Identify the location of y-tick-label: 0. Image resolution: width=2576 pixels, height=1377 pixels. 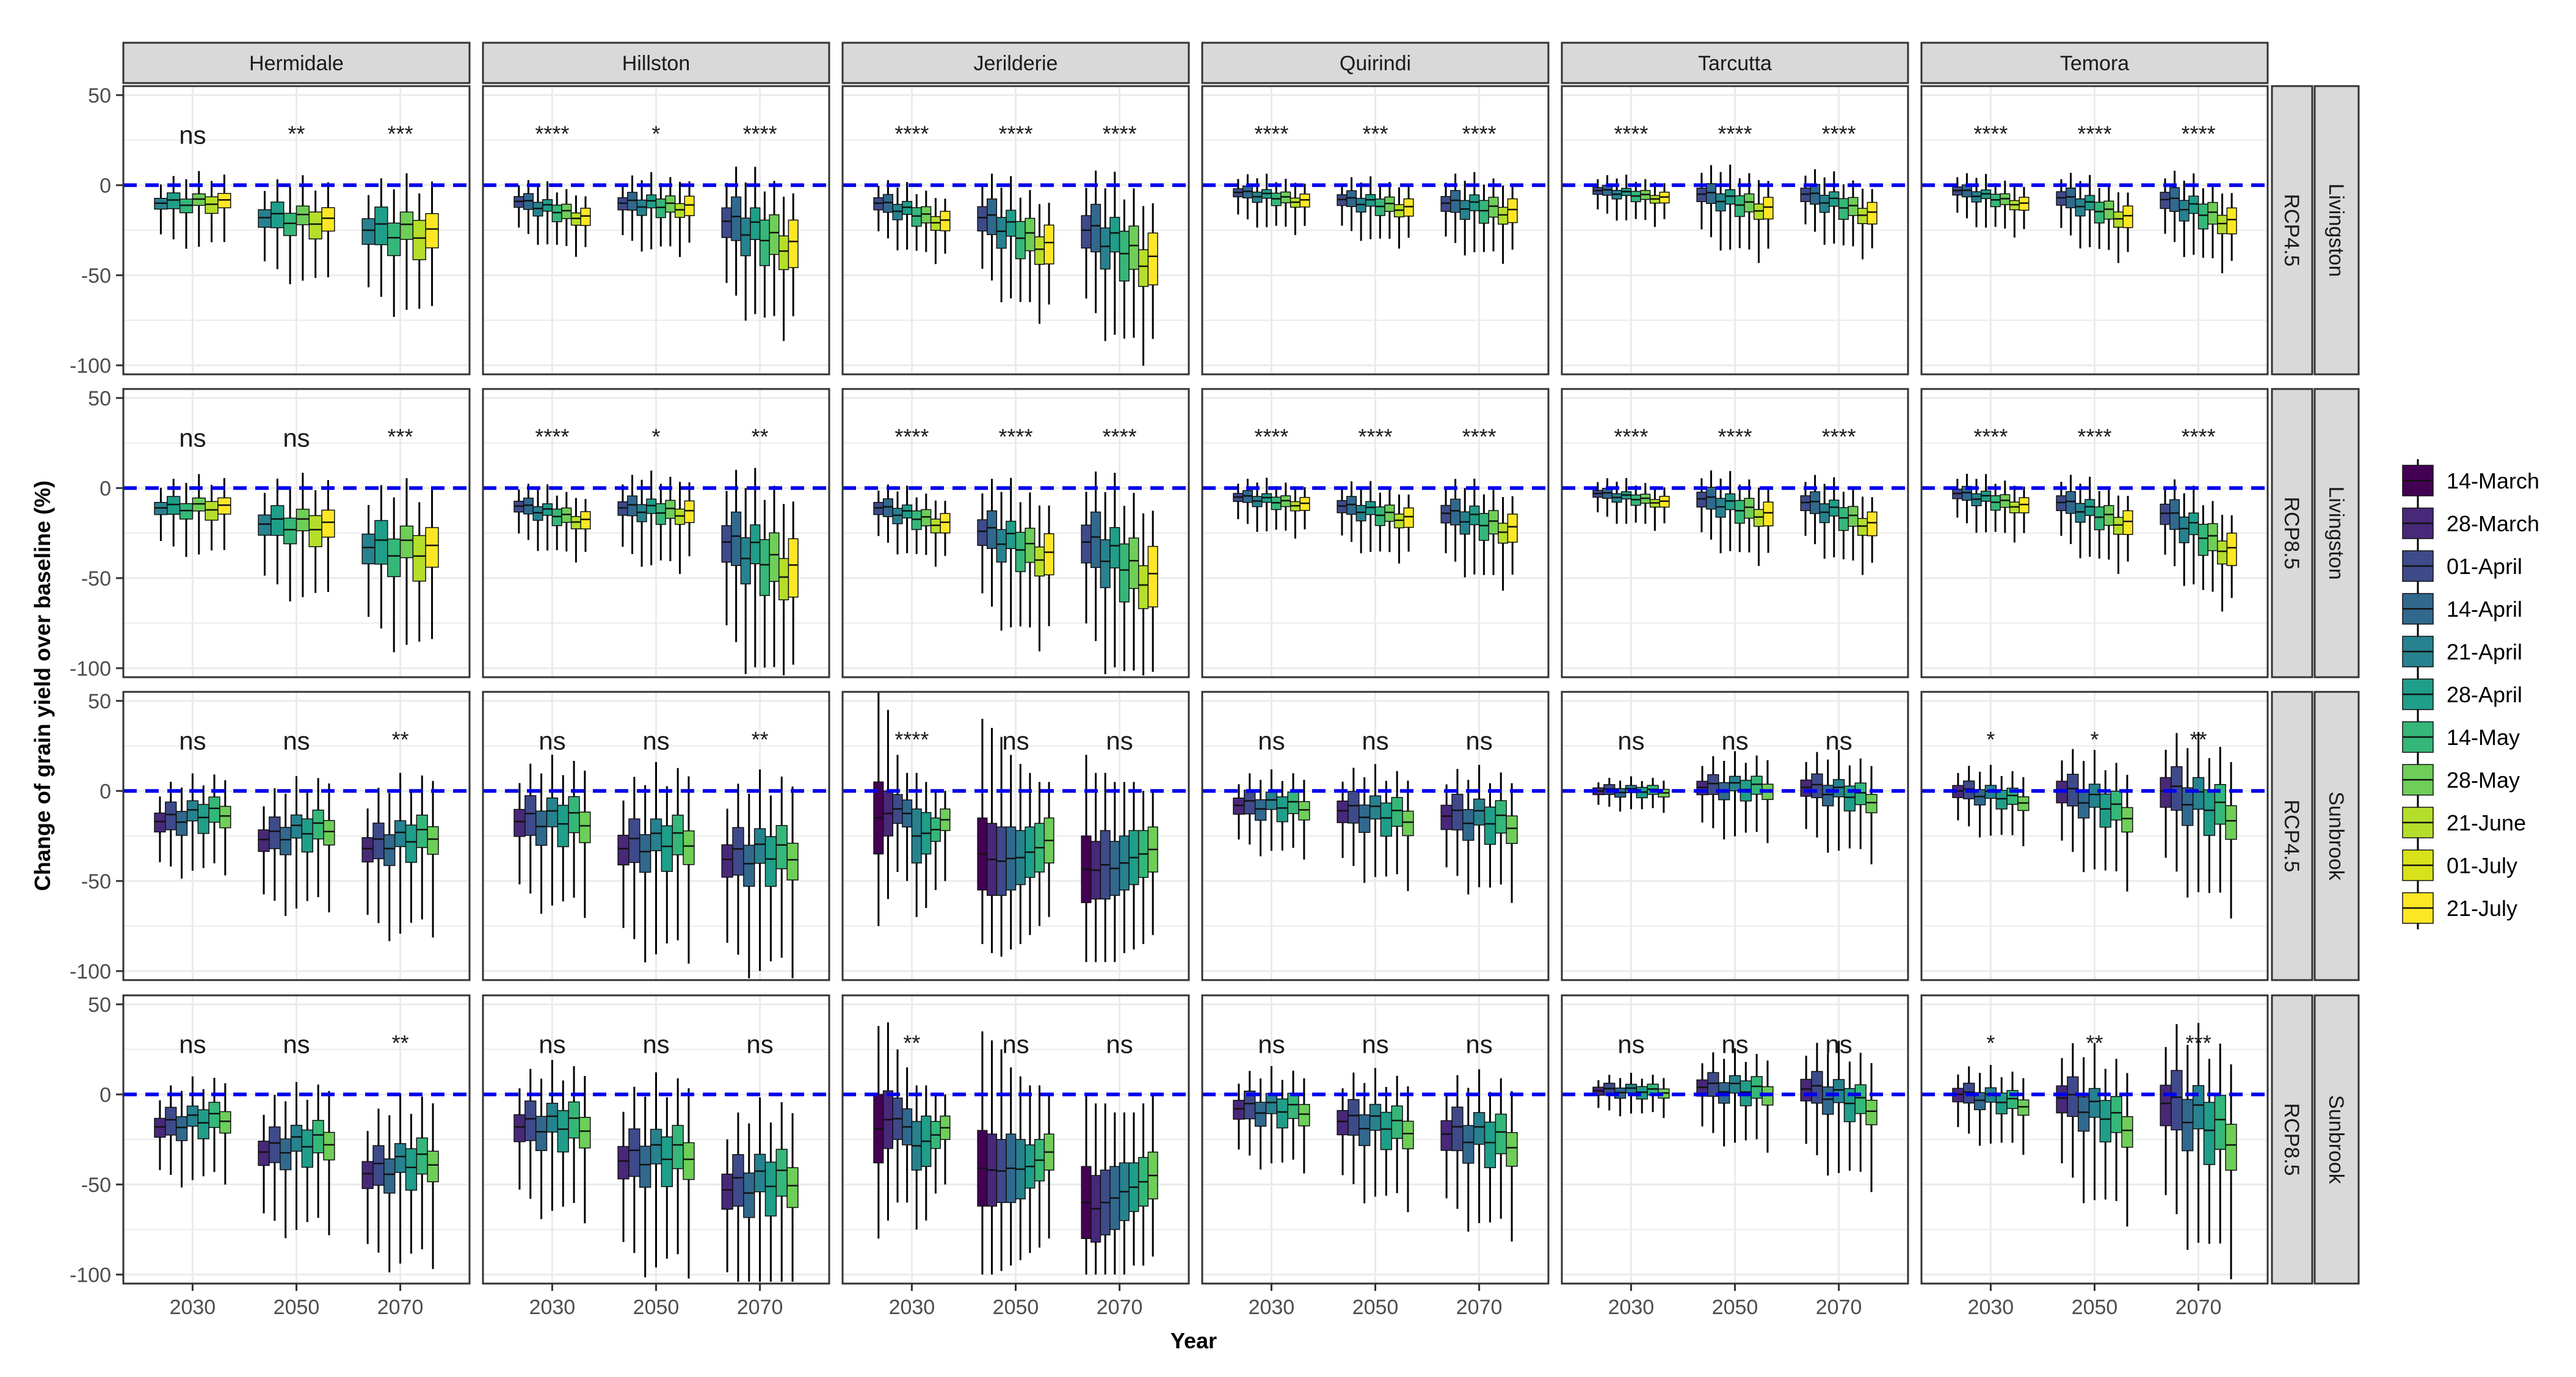
(105, 185).